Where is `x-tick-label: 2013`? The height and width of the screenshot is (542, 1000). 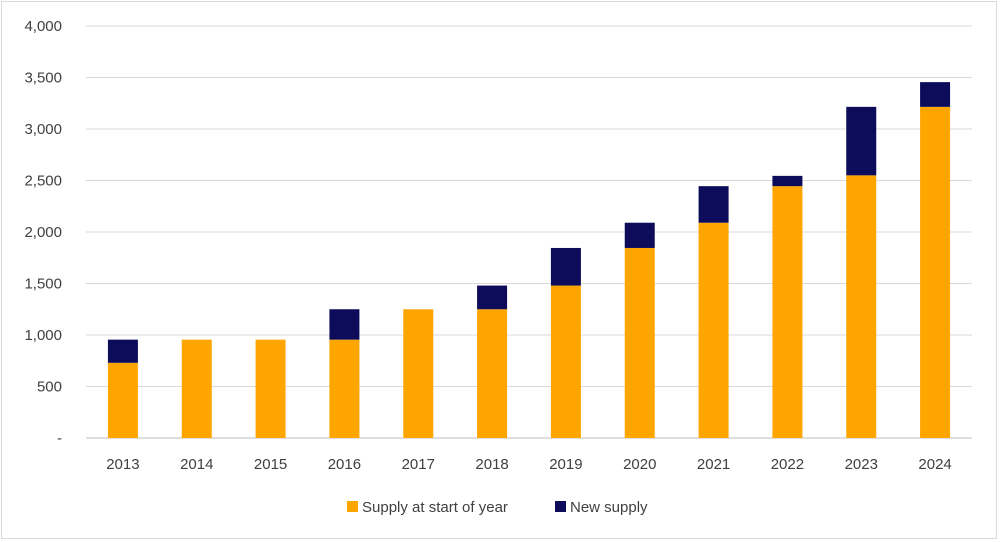
x-tick-label: 2013 is located at coordinates (122, 464).